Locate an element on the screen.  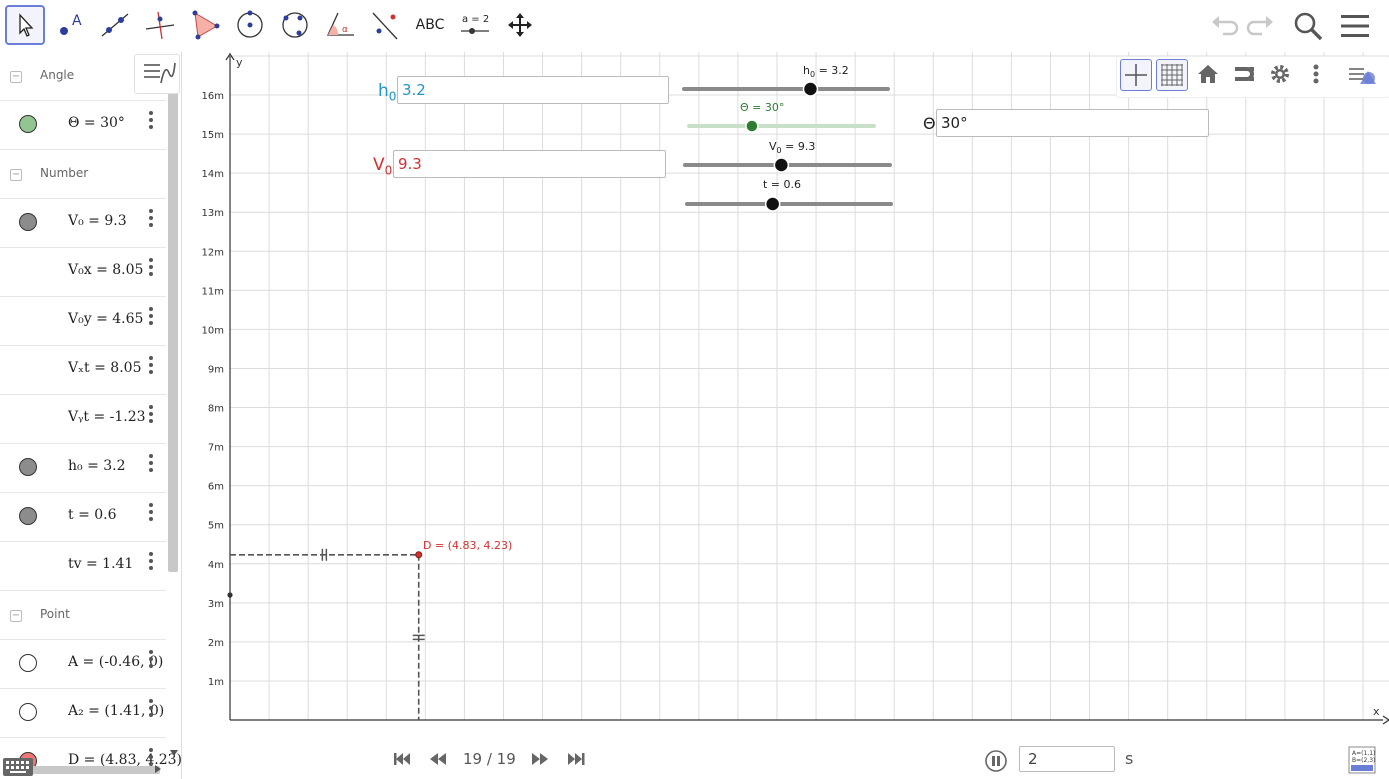
standard-view-button is located at coordinates (1209, 75).